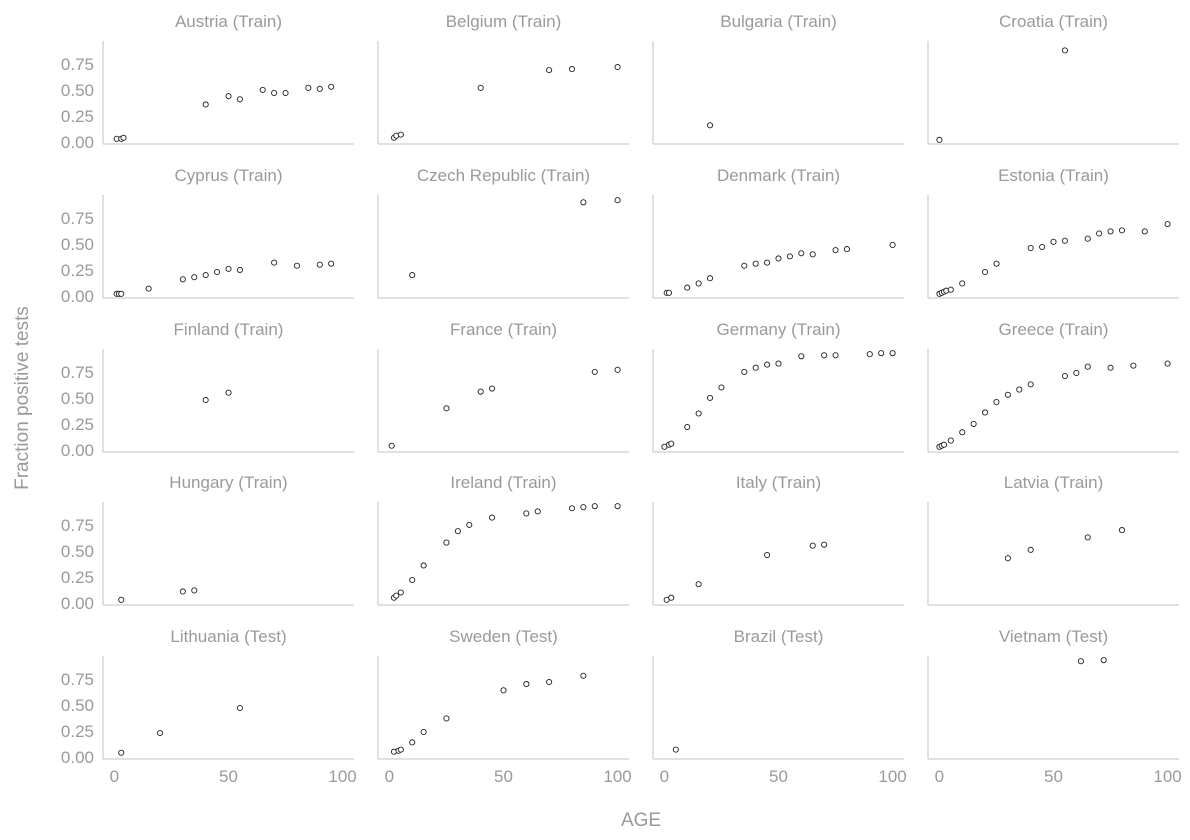  Describe the element at coordinates (778, 232) in the screenshot. I see `panel-denmark-train: Denmark (Train)` at that location.